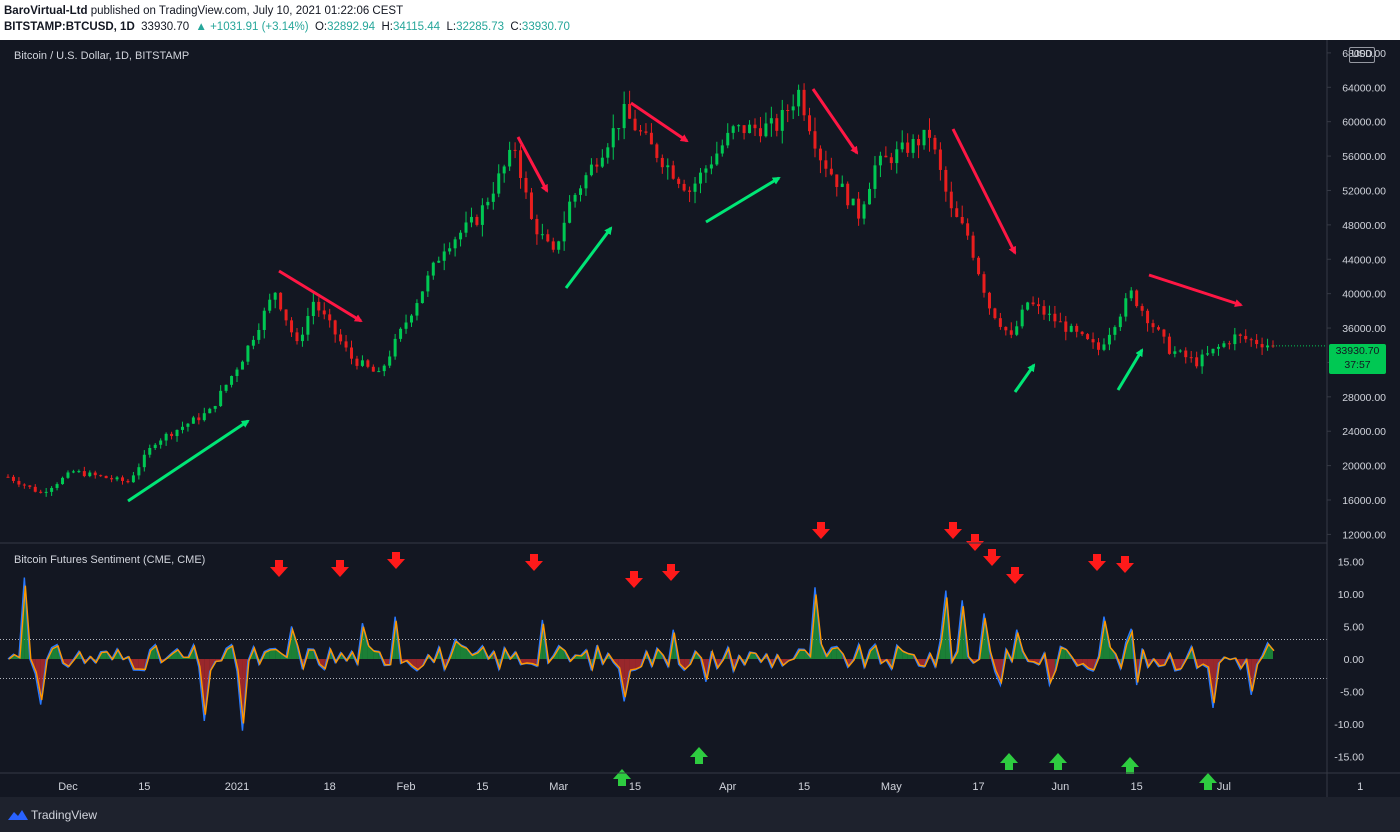 This screenshot has height=832, width=1400. What do you see at coordinates (1364, 260) in the screenshot?
I see `price-axis-tick: 44000.00` at bounding box center [1364, 260].